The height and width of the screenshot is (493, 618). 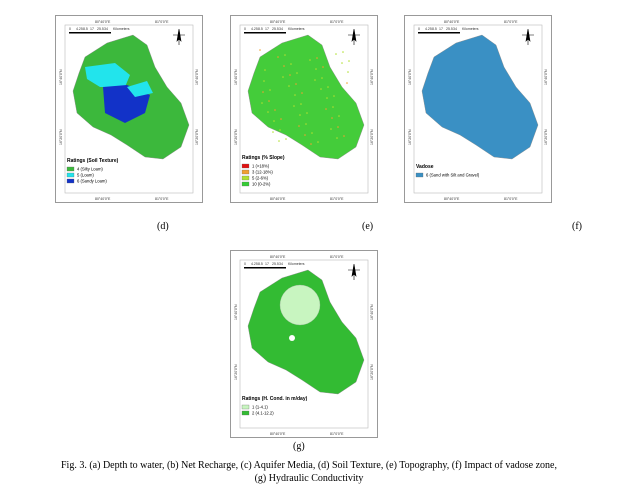 What do you see at coordinates (261, 184) in the screenshot?
I see `legend-item: 10 (0-2%)` at bounding box center [261, 184].